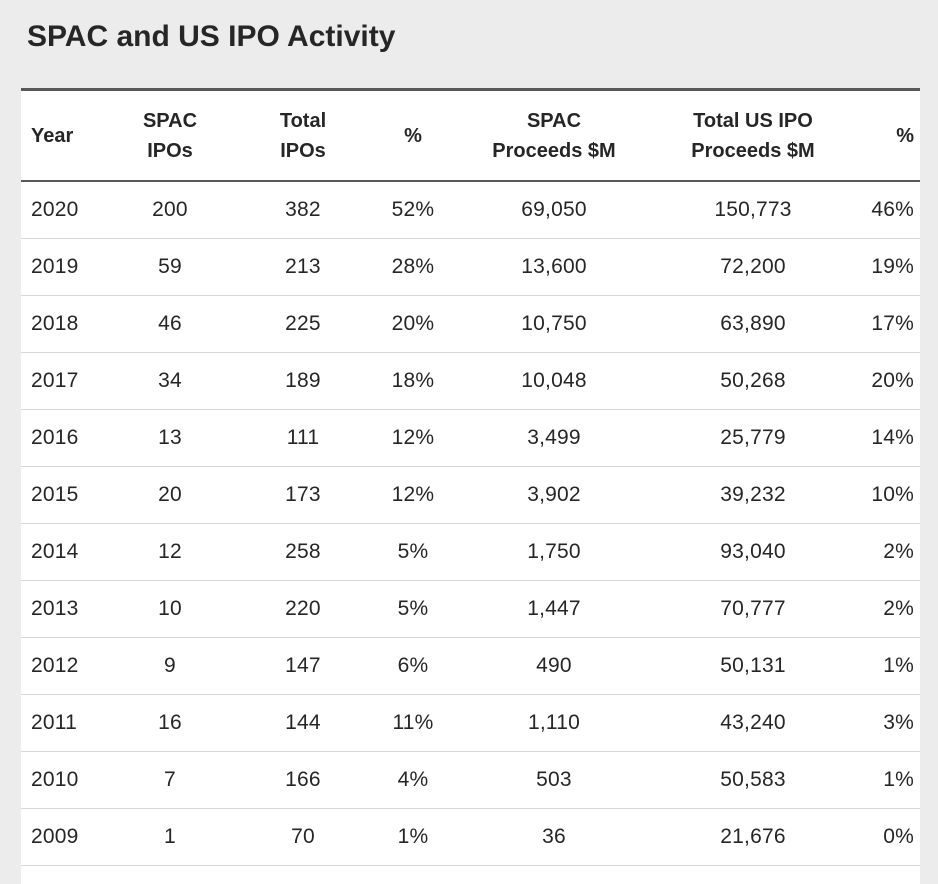 Image resolution: width=938 pixels, height=884 pixels. I want to click on cell-proceeds-percent: 19%, so click(886, 267).